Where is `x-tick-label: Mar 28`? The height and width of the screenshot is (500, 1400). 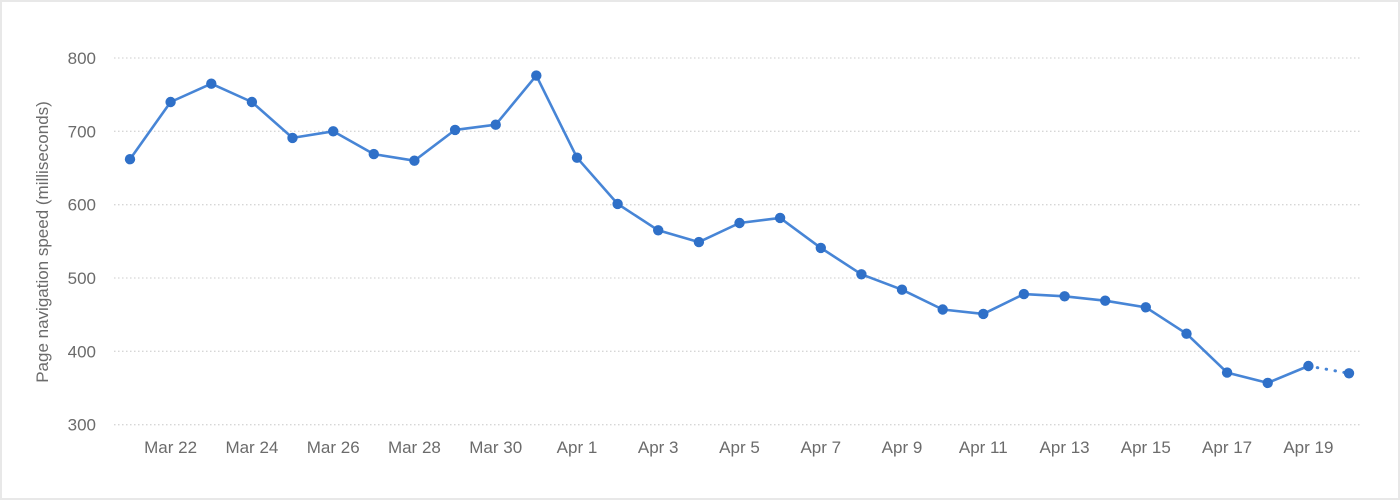
x-tick-label: Mar 28 is located at coordinates (414, 447).